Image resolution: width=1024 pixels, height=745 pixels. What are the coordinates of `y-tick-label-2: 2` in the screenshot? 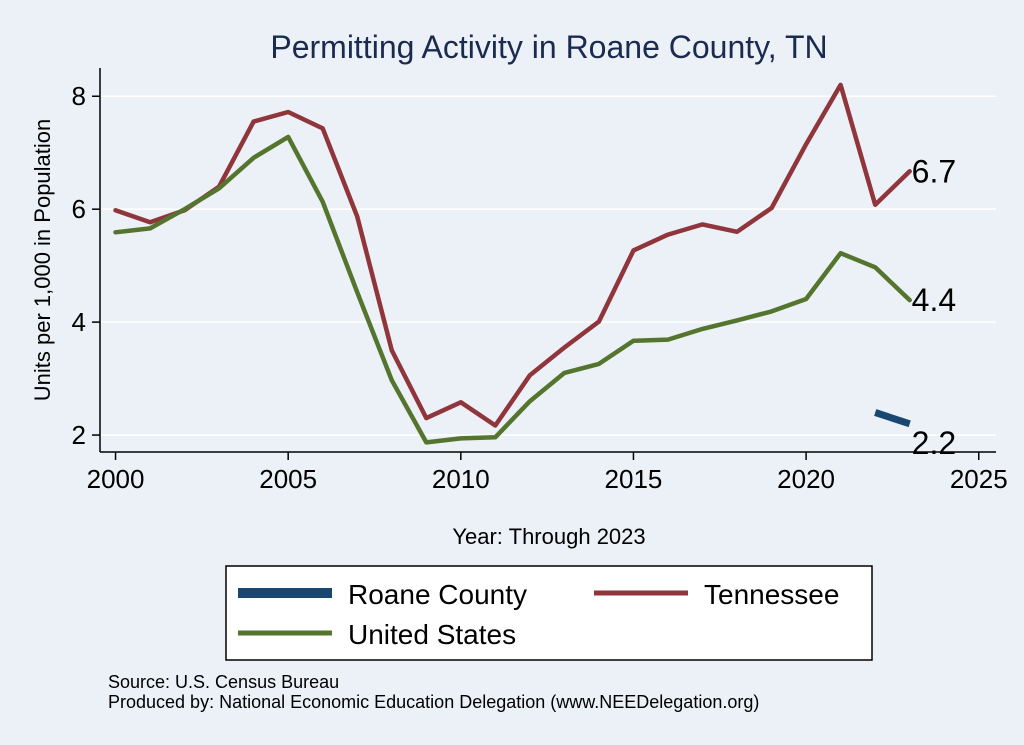 It's located at (79, 435).